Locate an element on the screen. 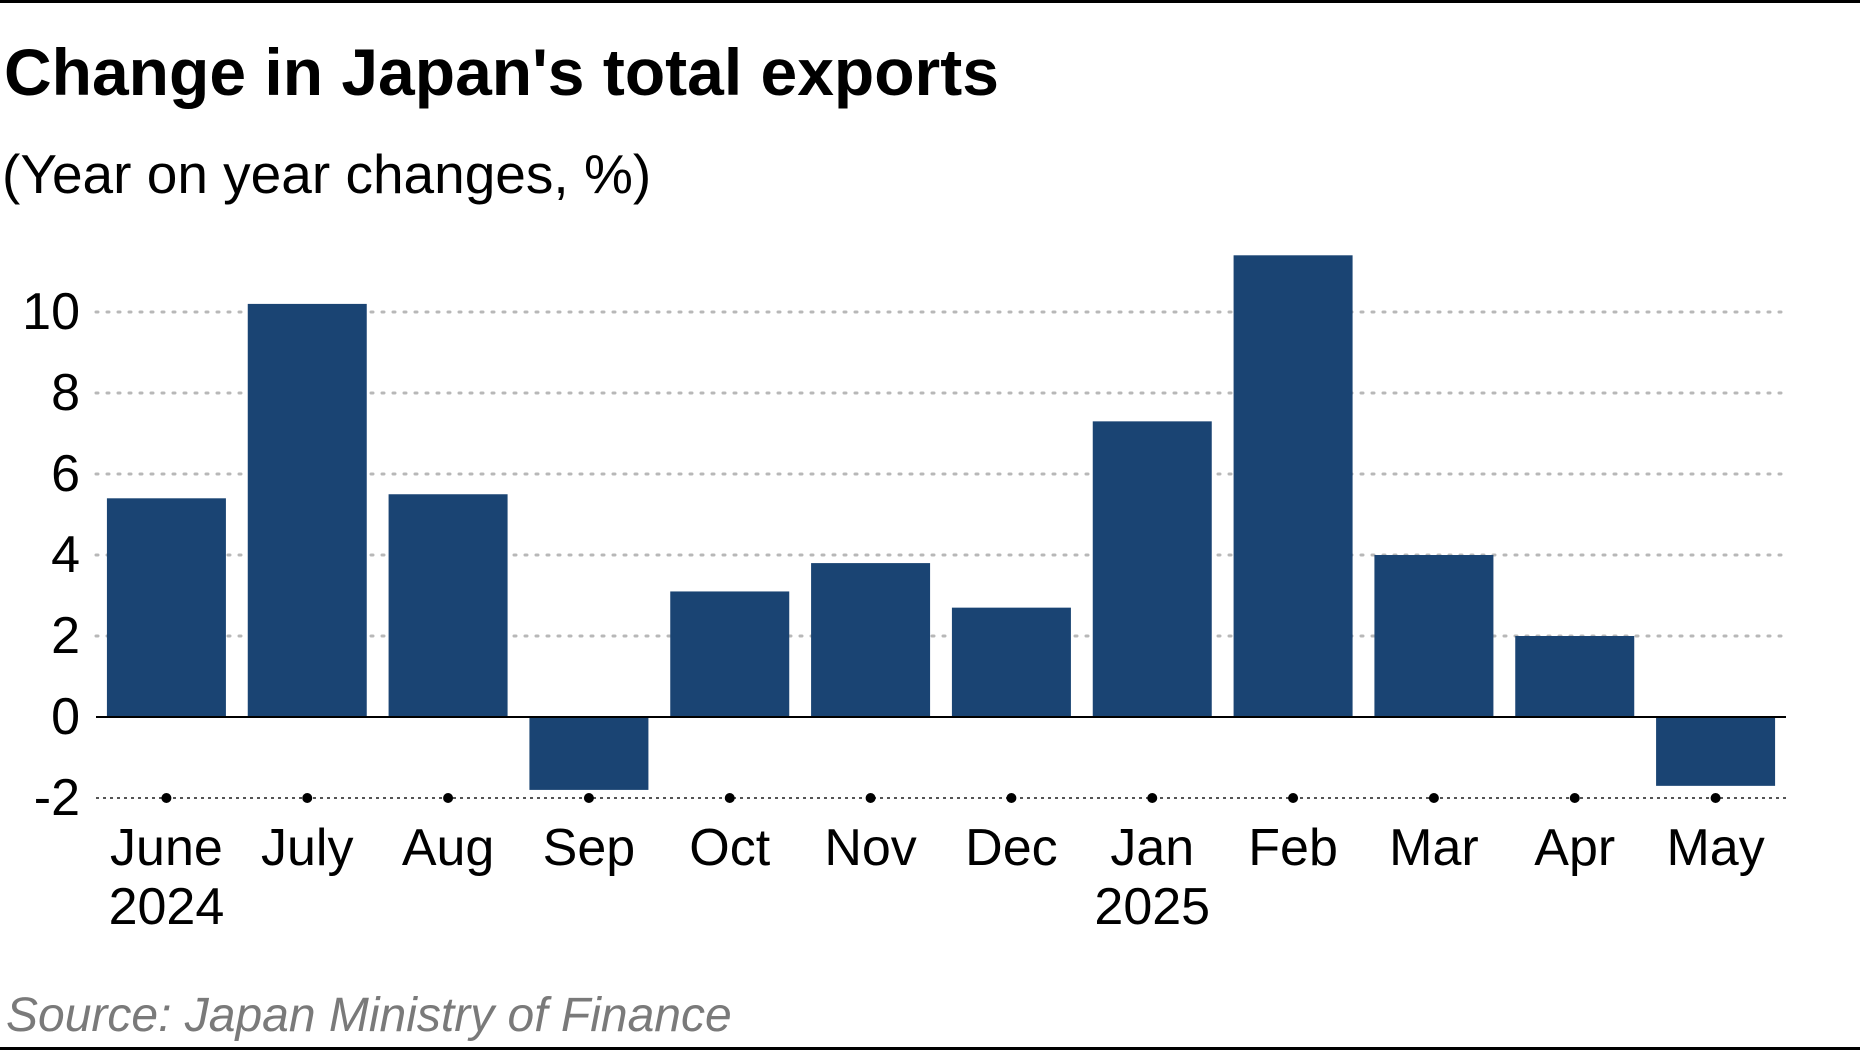 The image size is (1860, 1050). x-year-label: 2024 is located at coordinates (167, 907).